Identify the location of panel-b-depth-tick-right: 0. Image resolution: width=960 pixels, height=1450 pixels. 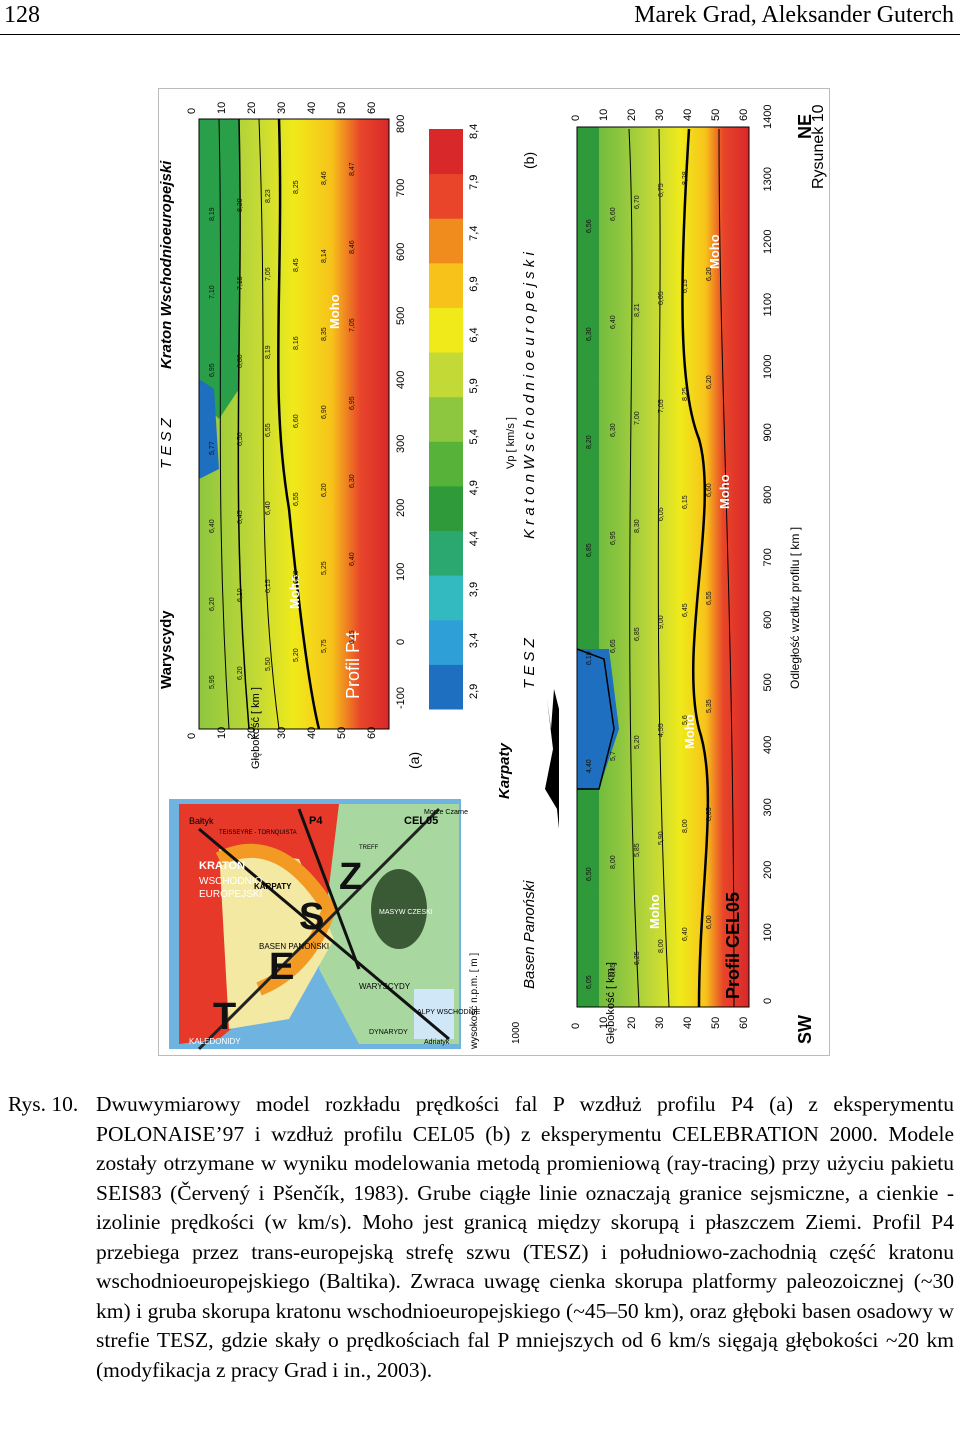
(576, 118).